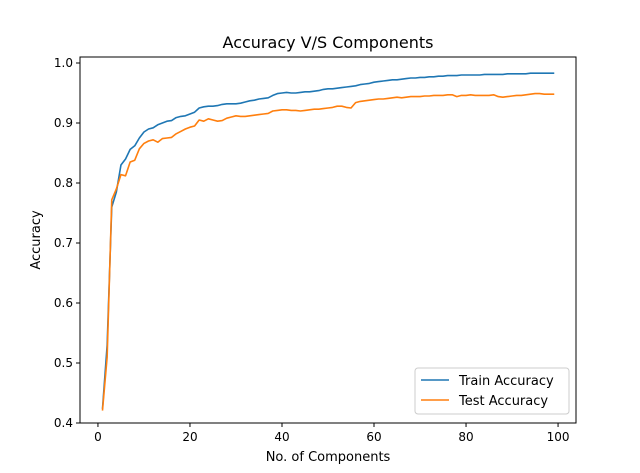 The width and height of the screenshot is (640, 473). What do you see at coordinates (63, 243) in the screenshot?
I see `y-tick-label: 0.7` at bounding box center [63, 243].